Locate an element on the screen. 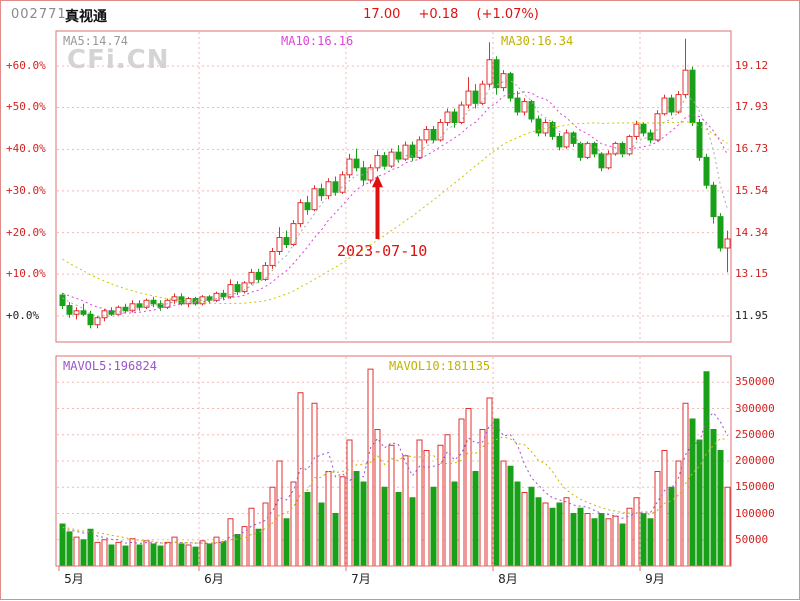 Image resolution: width=800 pixels, height=601 pixels. last-price: 17.00 is located at coordinates (382, 14).